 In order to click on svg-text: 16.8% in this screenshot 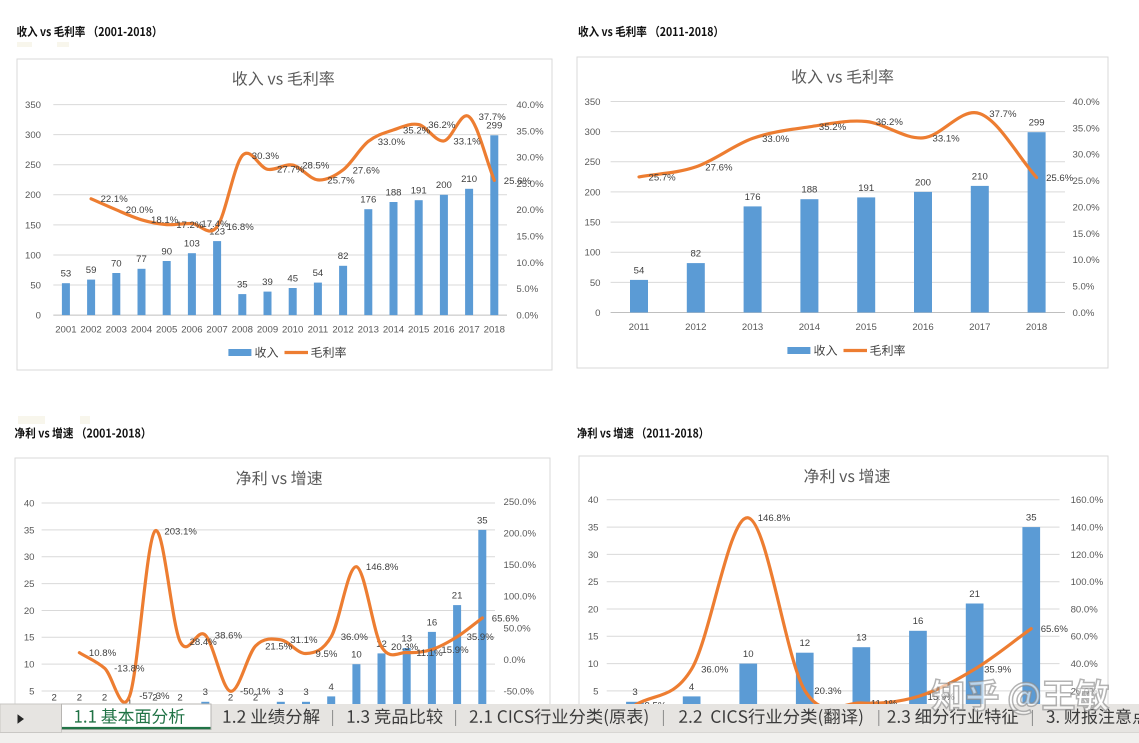, I will do `click(241, 227)`.